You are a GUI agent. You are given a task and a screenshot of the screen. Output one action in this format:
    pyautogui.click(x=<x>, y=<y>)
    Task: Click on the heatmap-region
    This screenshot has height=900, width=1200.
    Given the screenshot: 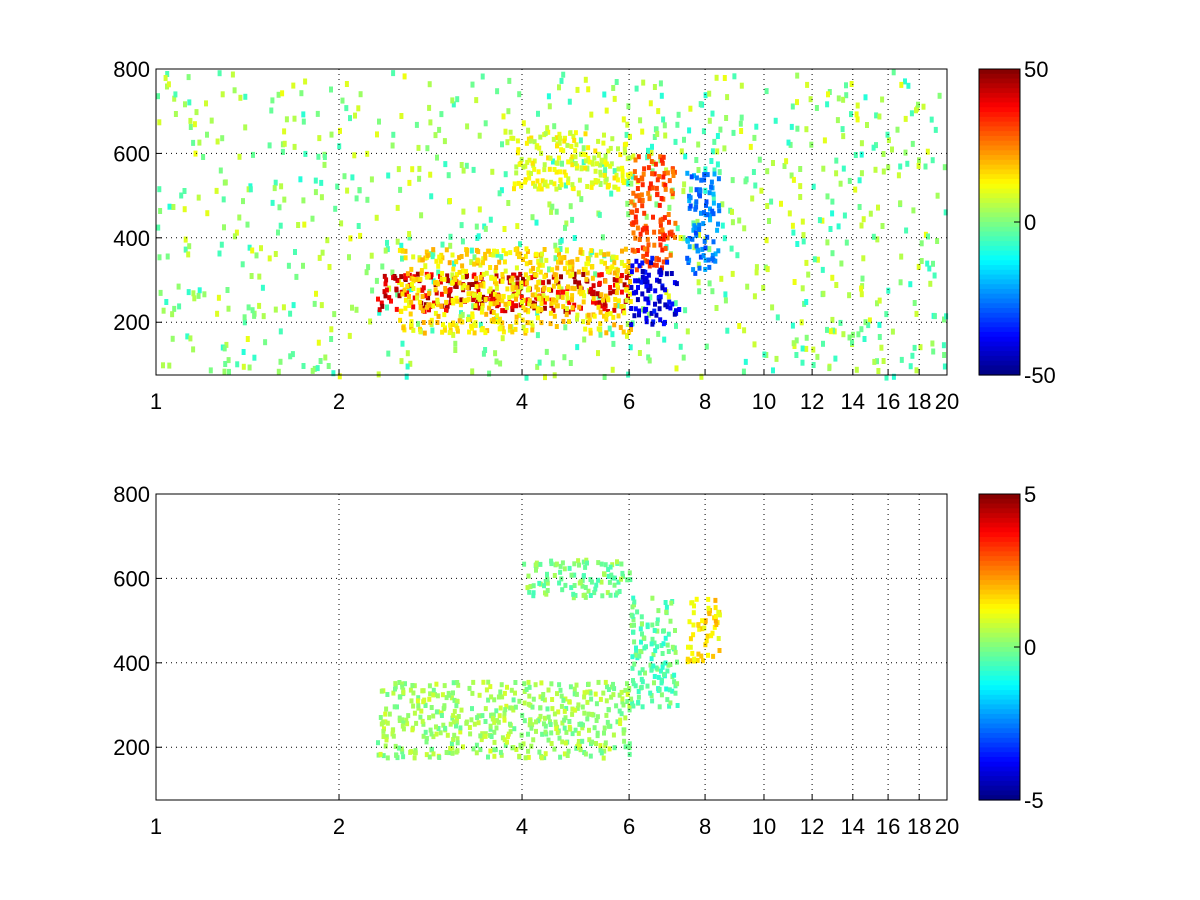 What is the action you would take?
    pyautogui.click(x=655, y=291)
    